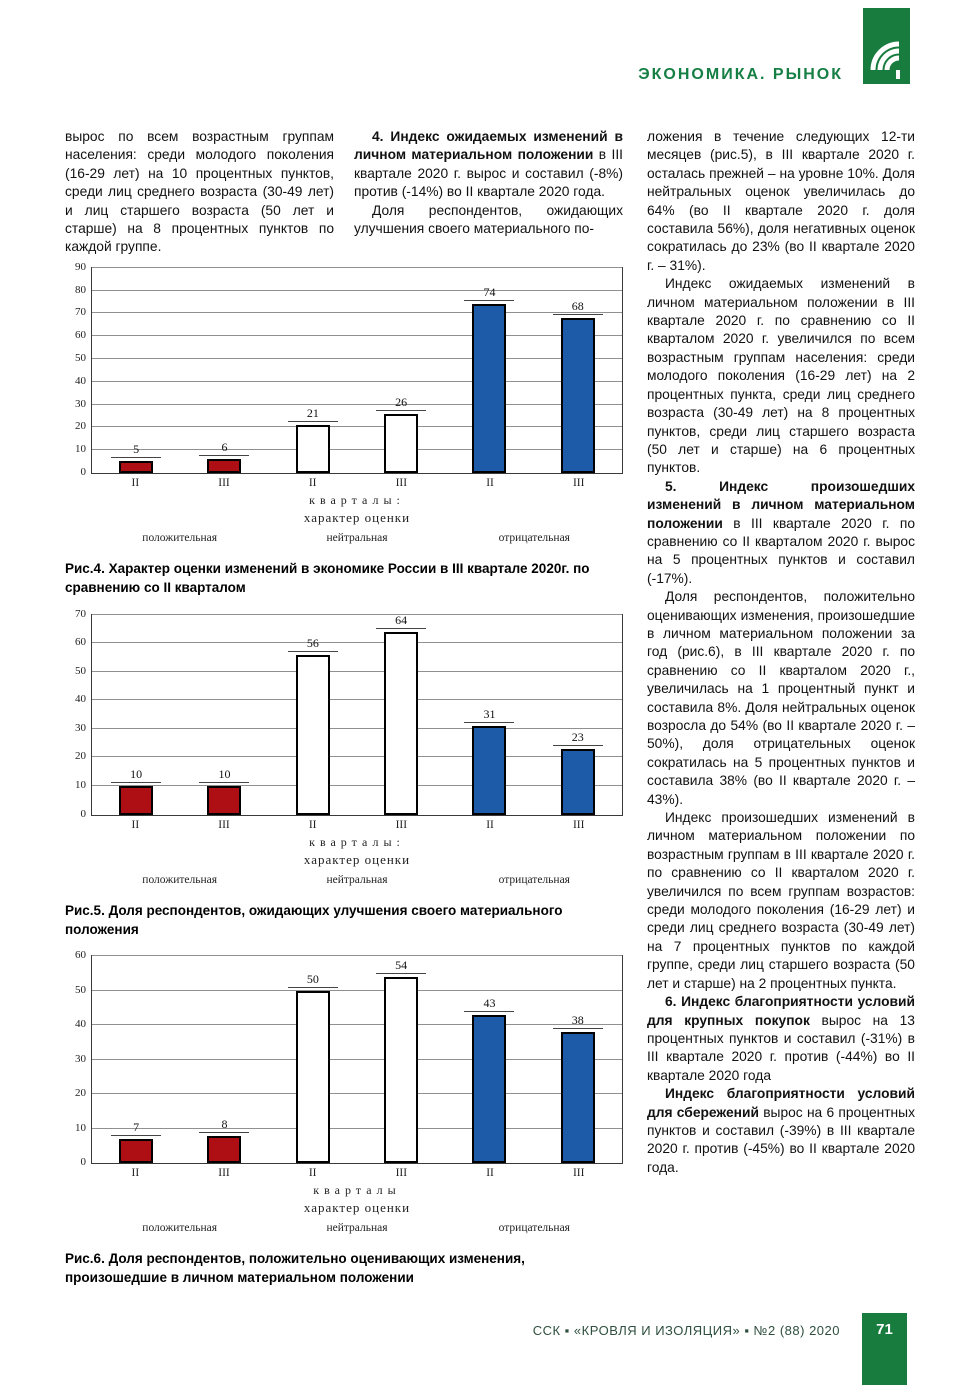 The height and width of the screenshot is (1385, 980). Describe the element at coordinates (180, 879) in the screenshot. I see `category-group-label: положительная` at that location.